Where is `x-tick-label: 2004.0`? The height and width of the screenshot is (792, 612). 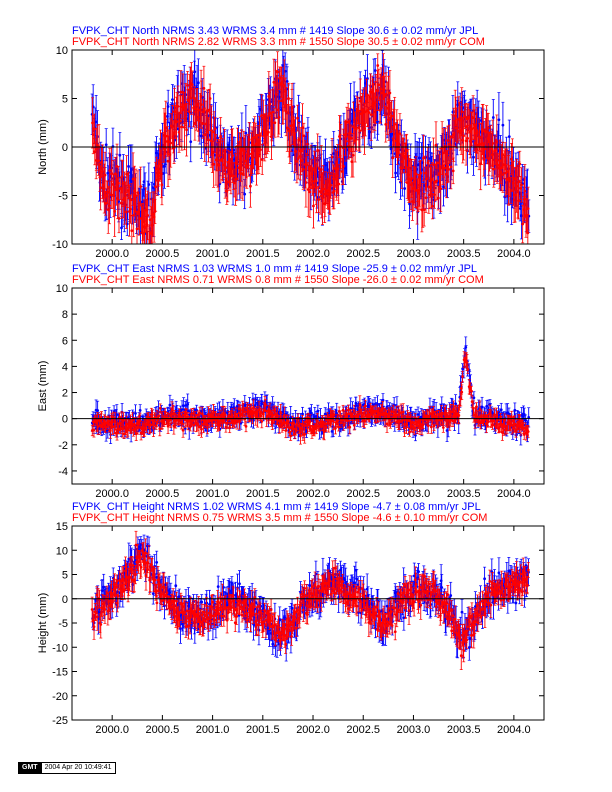 x-tick-label: 2004.0 is located at coordinates (514, 254).